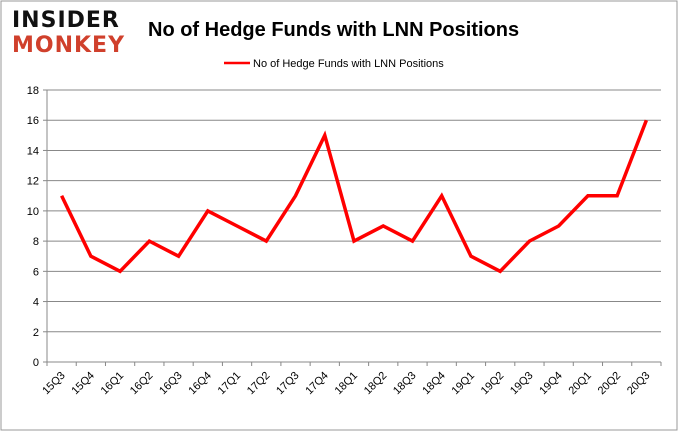 This screenshot has height=433, width=680. Describe the element at coordinates (33, 151) in the screenshot. I see `y-tick-label: 14` at that location.